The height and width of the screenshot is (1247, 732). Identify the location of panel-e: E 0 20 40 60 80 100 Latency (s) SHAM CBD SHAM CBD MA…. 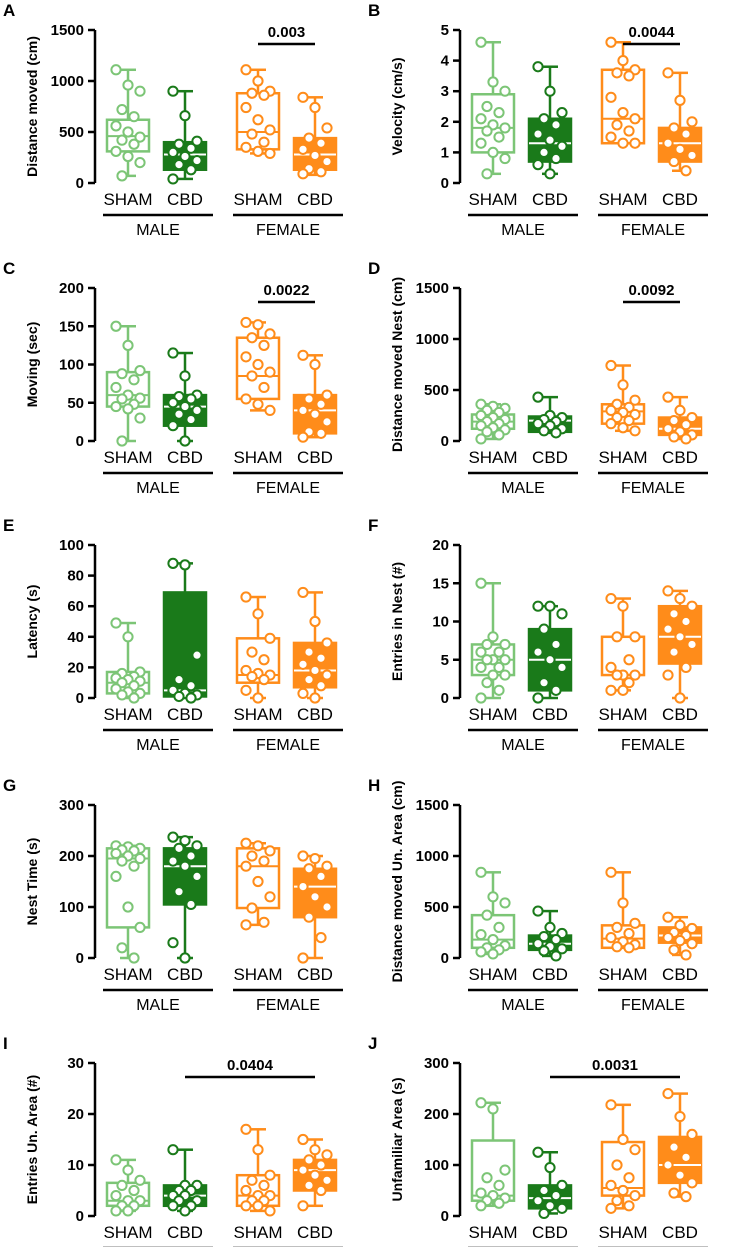
(173, 635).